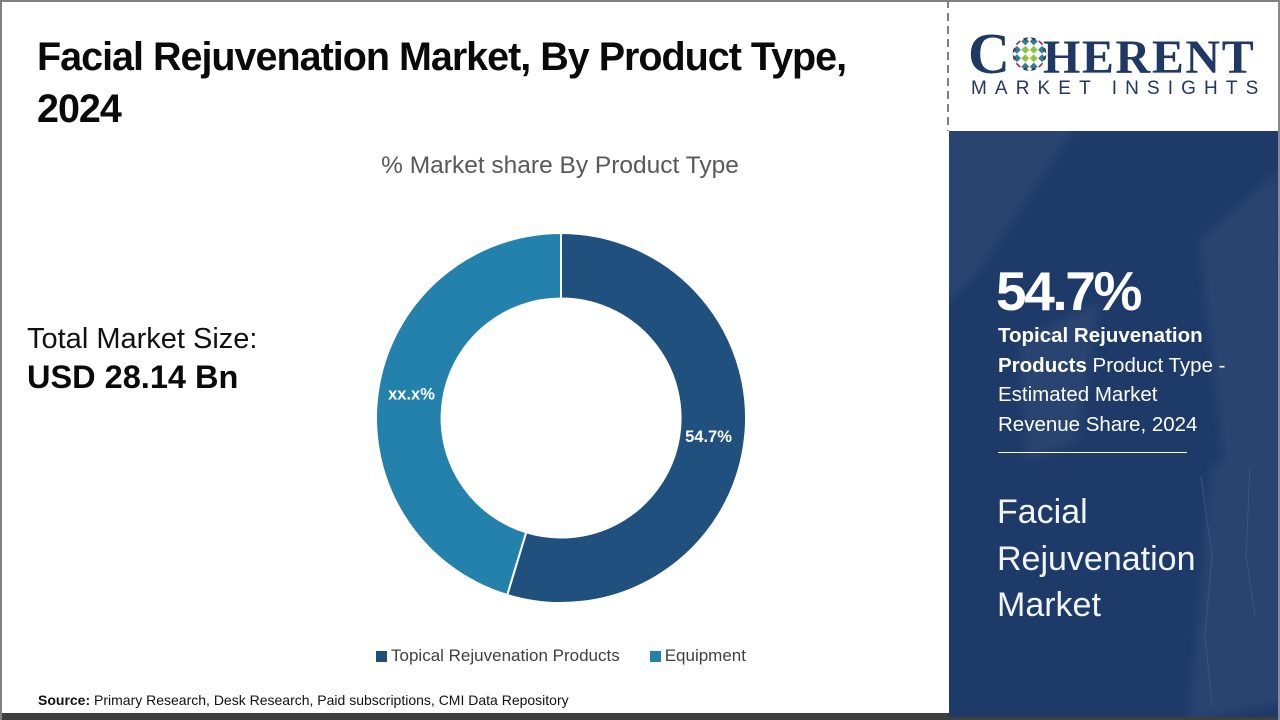  I want to click on svg-text: 54.7%, so click(708, 437).